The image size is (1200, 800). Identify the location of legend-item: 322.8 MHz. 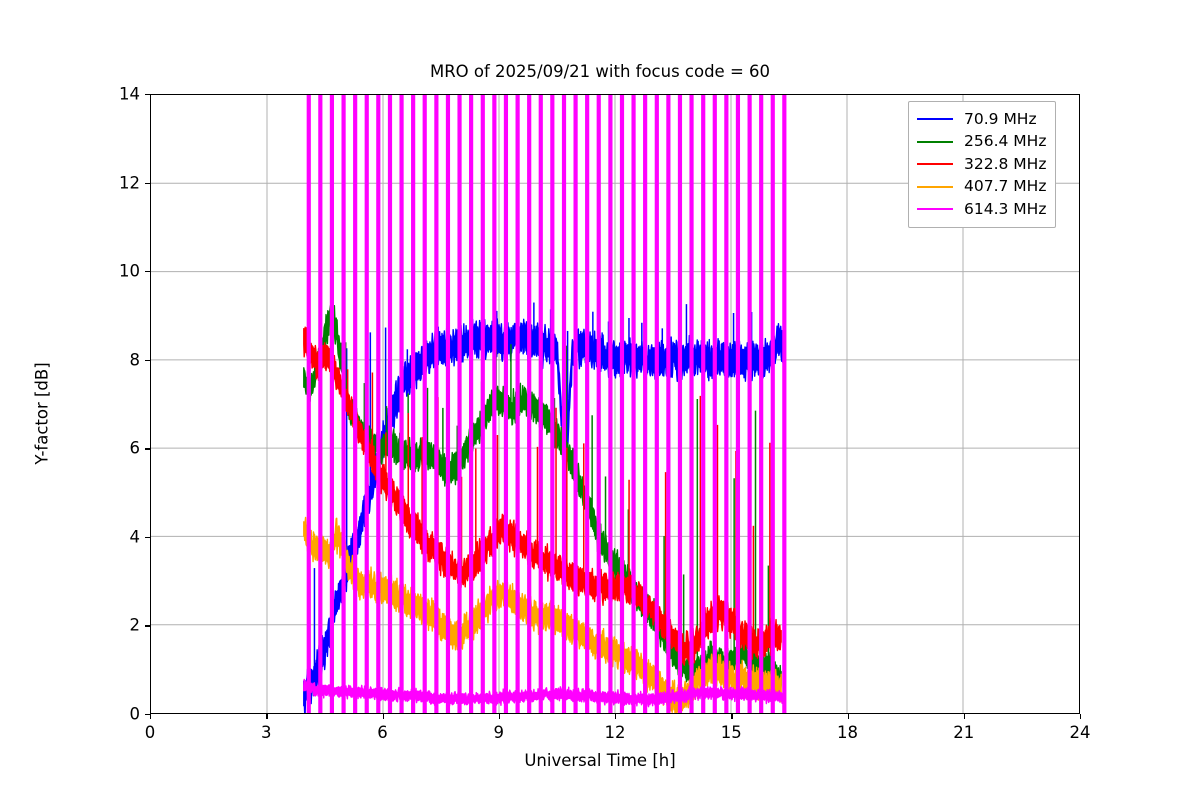
(981, 164).